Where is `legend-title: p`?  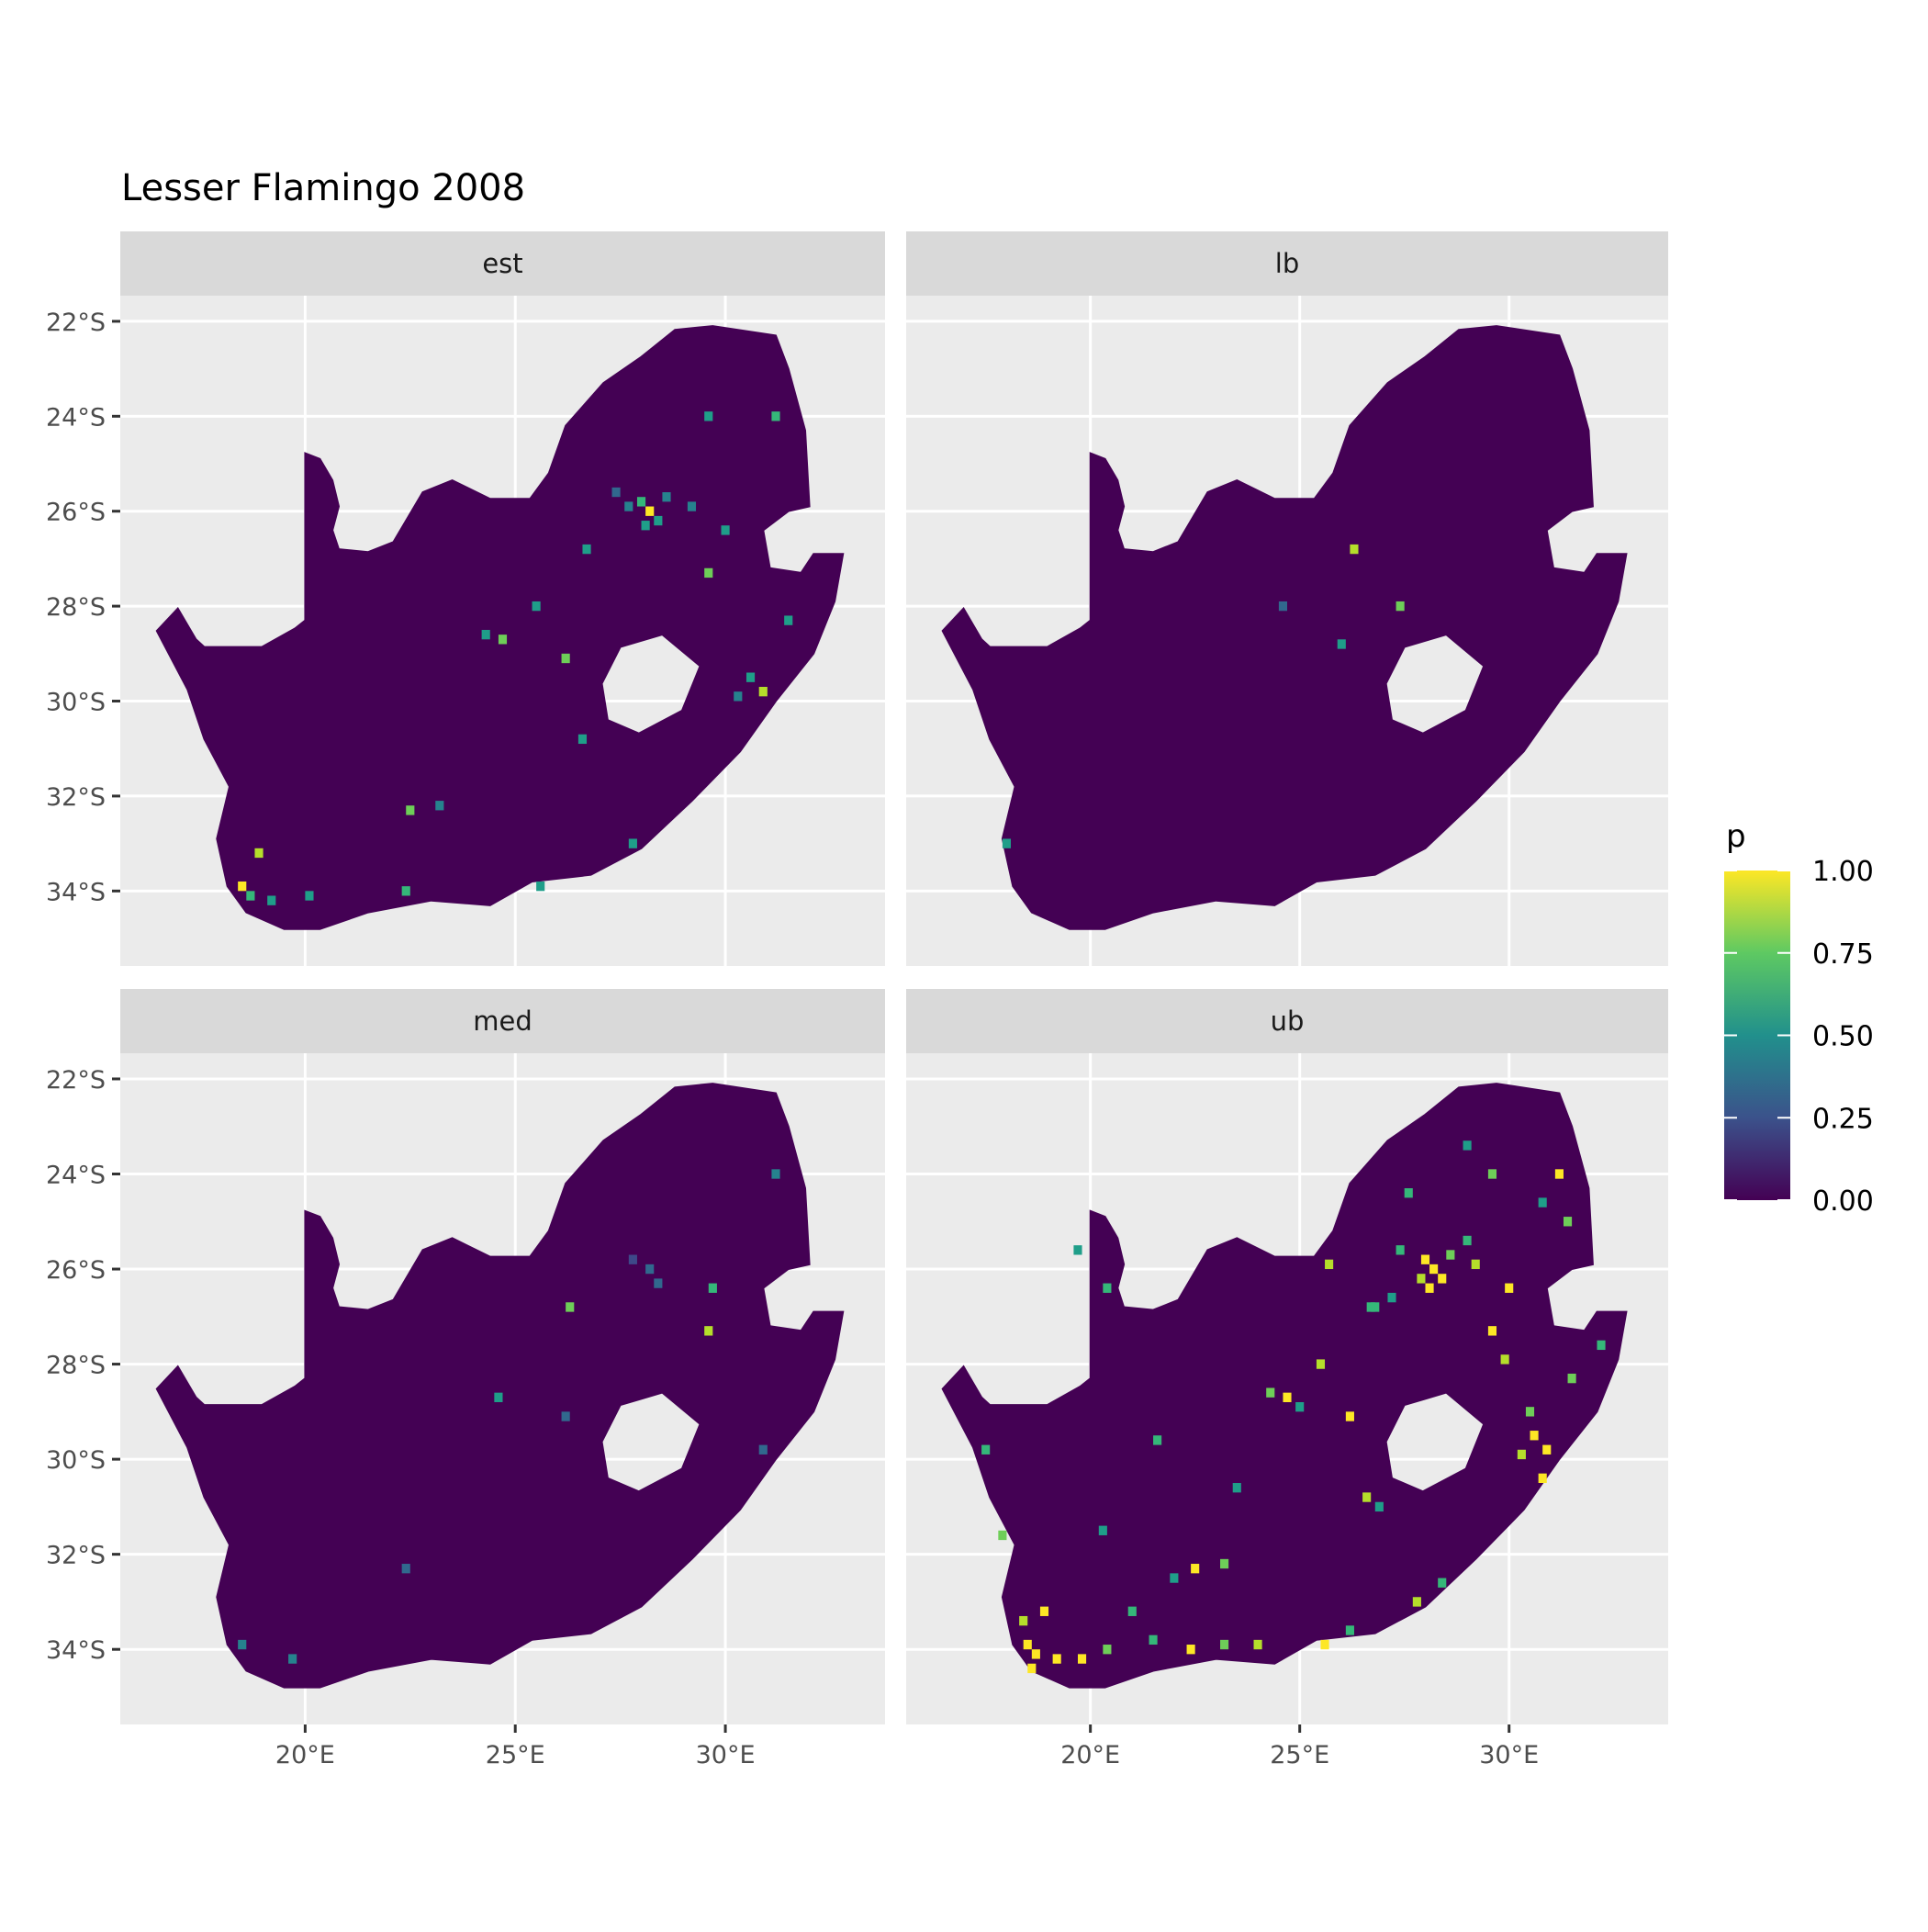
legend-title: p is located at coordinates (1736, 836).